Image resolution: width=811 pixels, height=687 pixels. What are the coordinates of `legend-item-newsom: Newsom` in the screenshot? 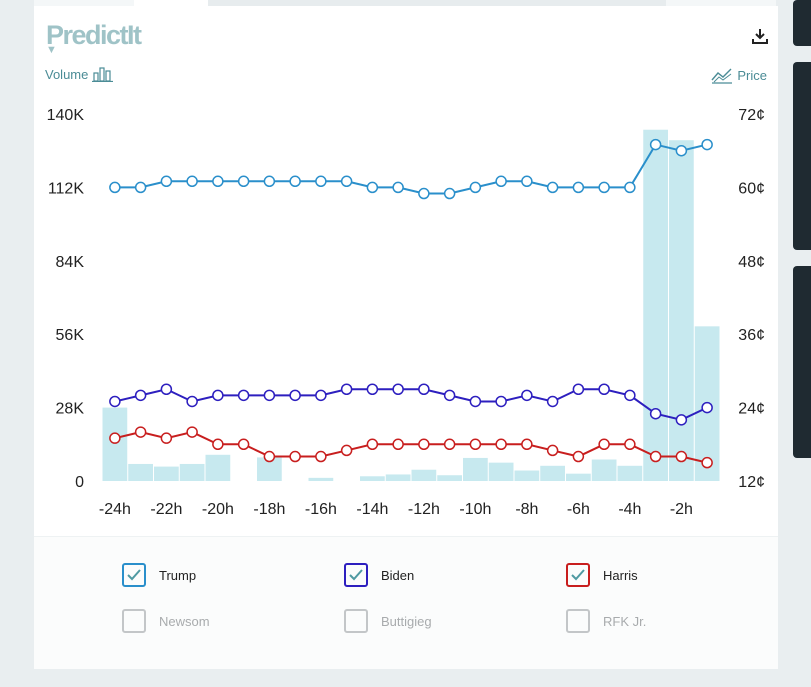 It's located at (166, 621).